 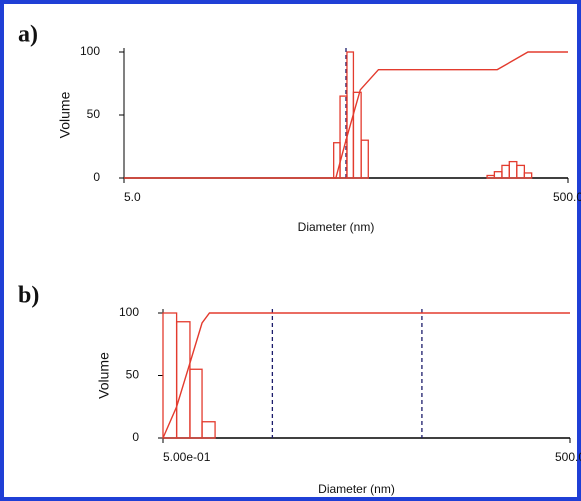 I want to click on panel-label: b), so click(x=28, y=296).